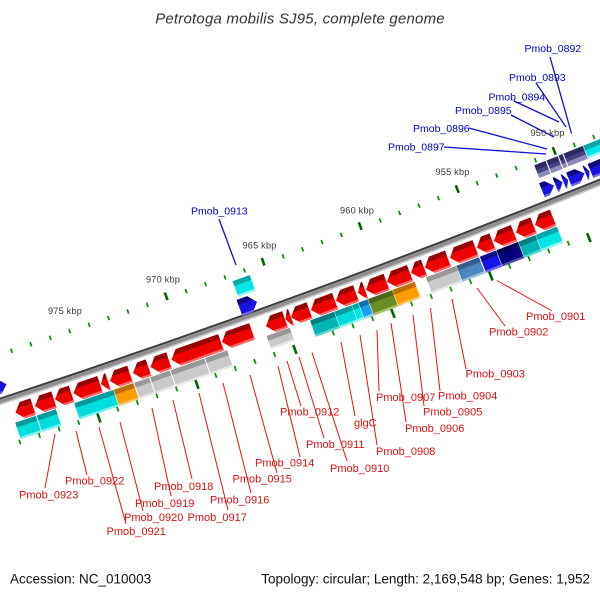 The height and width of the screenshot is (600, 600). What do you see at coordinates (416, 148) in the screenshot?
I see `svg-text: Pmob_0897` at bounding box center [416, 148].